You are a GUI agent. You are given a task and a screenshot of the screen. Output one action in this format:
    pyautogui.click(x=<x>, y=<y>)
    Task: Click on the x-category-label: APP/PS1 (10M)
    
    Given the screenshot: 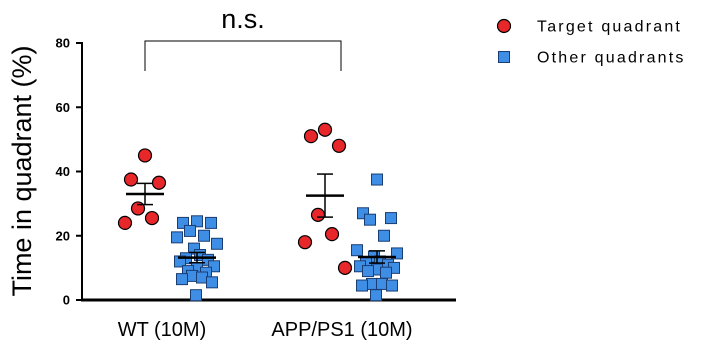 What is the action you would take?
    pyautogui.click(x=341, y=330)
    